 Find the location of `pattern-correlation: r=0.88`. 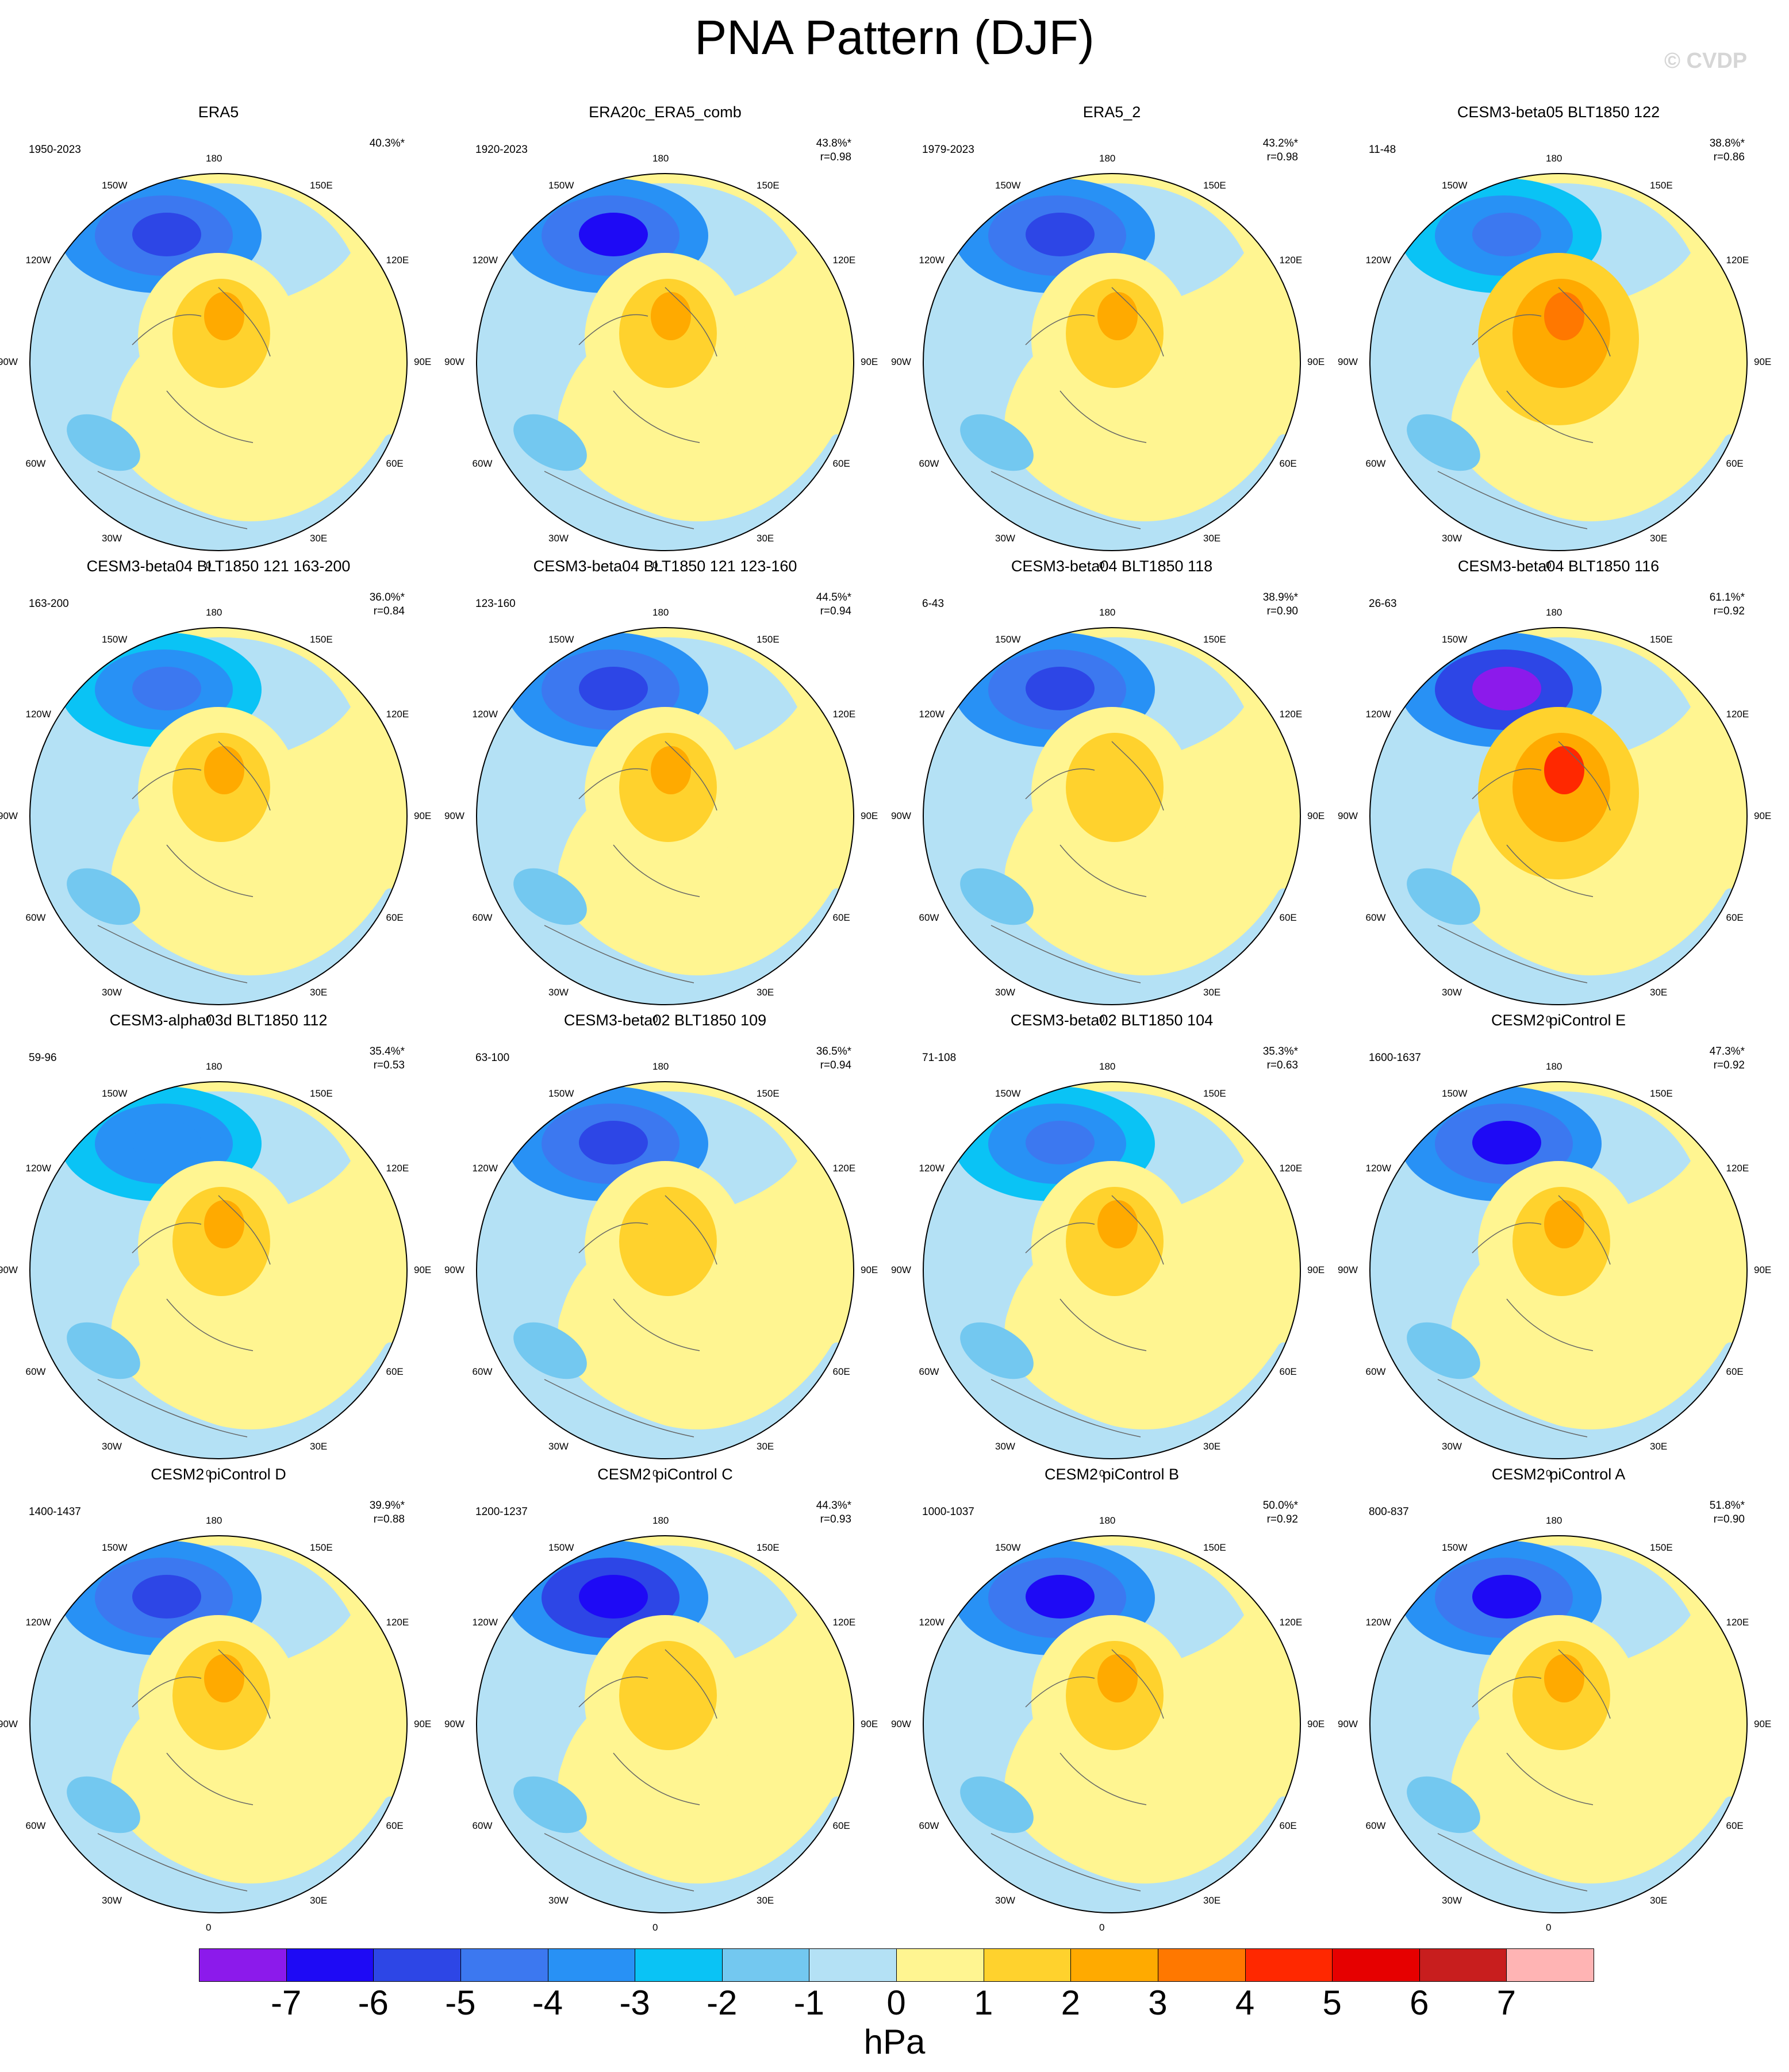

pattern-correlation: r=0.88 is located at coordinates (389, 1519).